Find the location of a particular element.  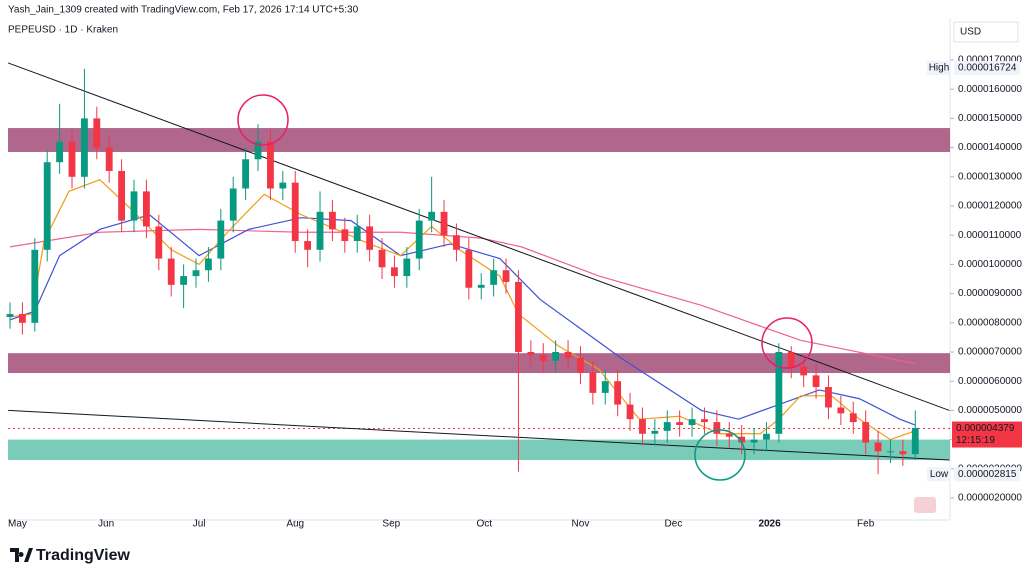

y-tick-label: 0.0000060000 is located at coordinates (990, 381).